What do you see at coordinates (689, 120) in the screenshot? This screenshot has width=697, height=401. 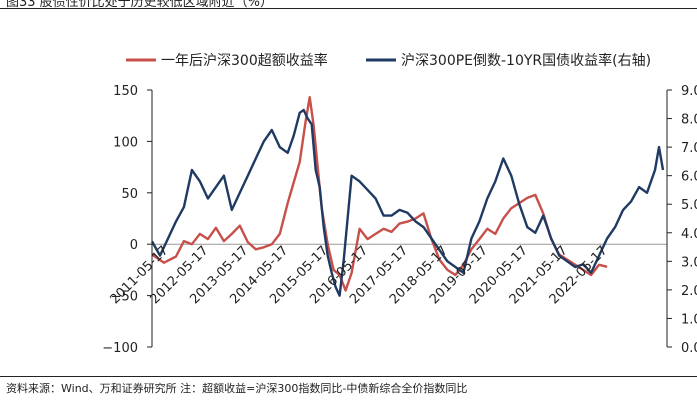 I see `right-tick-label: 8.0` at bounding box center [689, 120].